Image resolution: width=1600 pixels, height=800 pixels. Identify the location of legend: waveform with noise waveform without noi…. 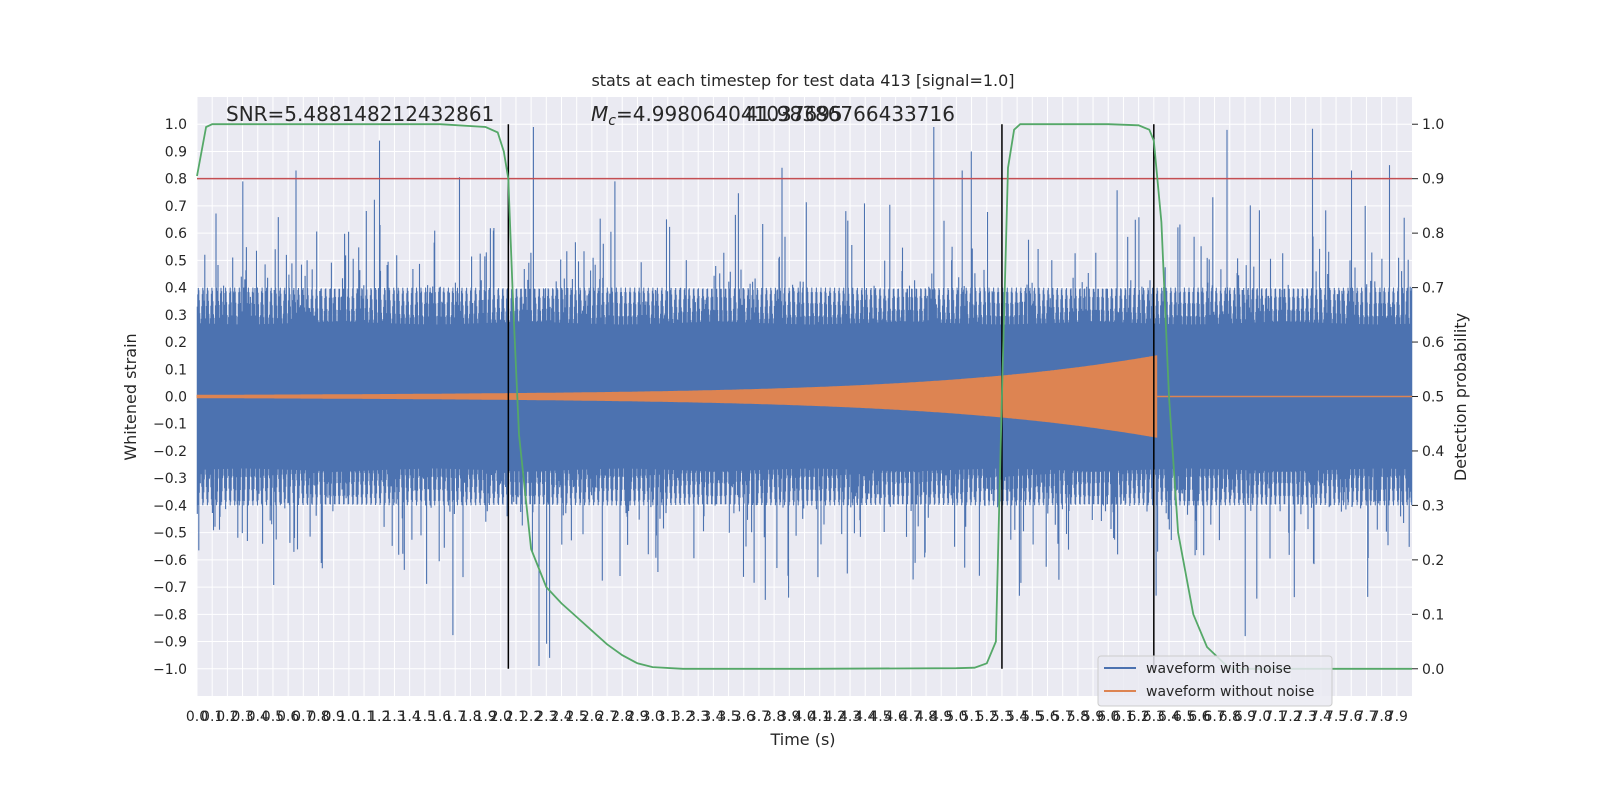
(1215, 681).